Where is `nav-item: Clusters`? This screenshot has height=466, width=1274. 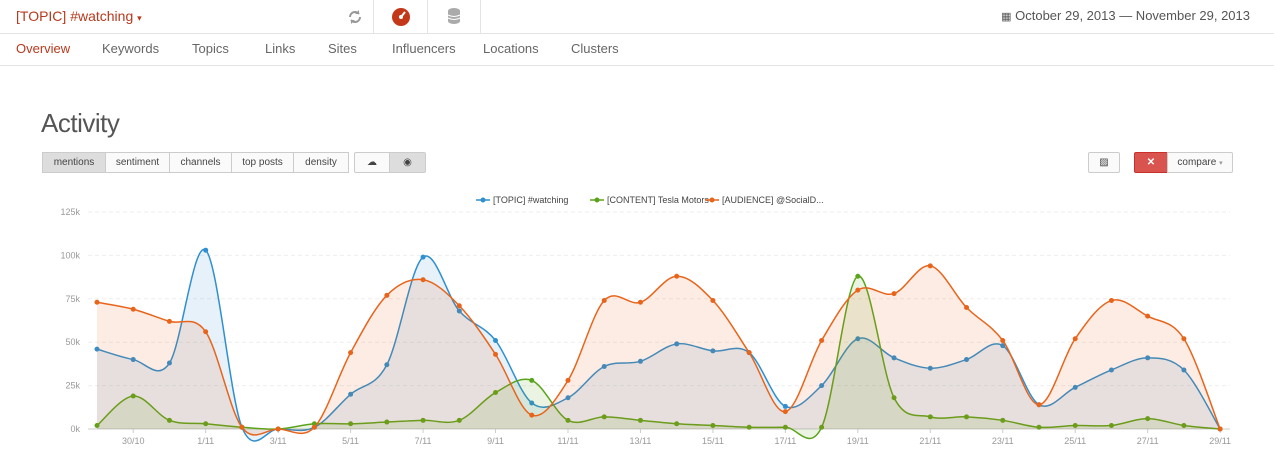 nav-item: Clusters is located at coordinates (595, 48).